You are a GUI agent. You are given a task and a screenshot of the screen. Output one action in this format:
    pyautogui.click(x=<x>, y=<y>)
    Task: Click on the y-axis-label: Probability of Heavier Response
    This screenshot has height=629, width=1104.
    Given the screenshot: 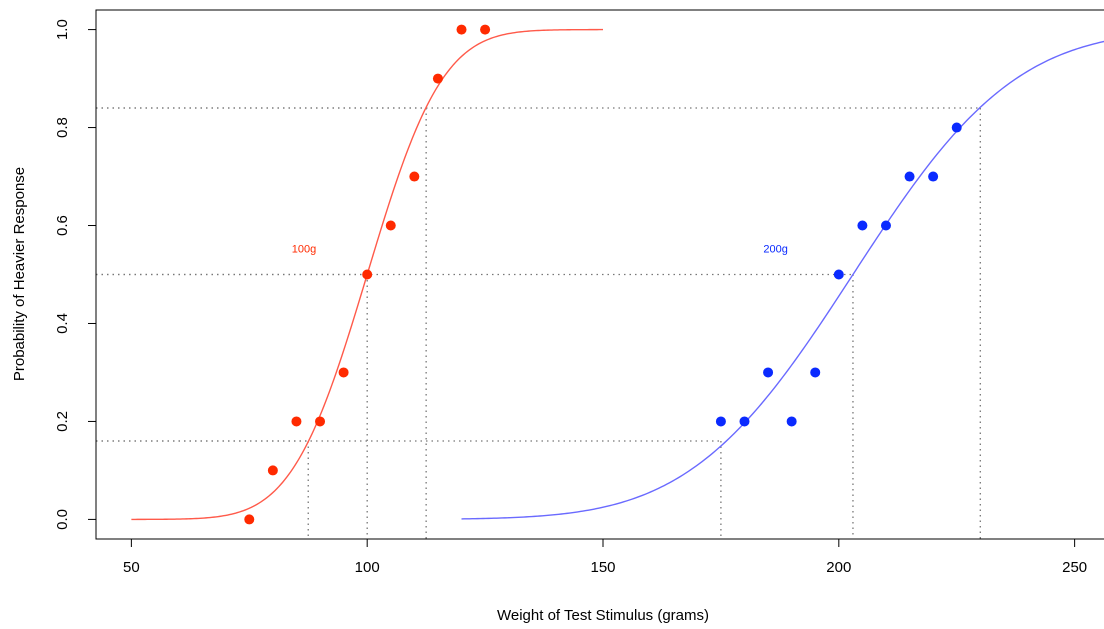 What is the action you would take?
    pyautogui.click(x=19, y=274)
    